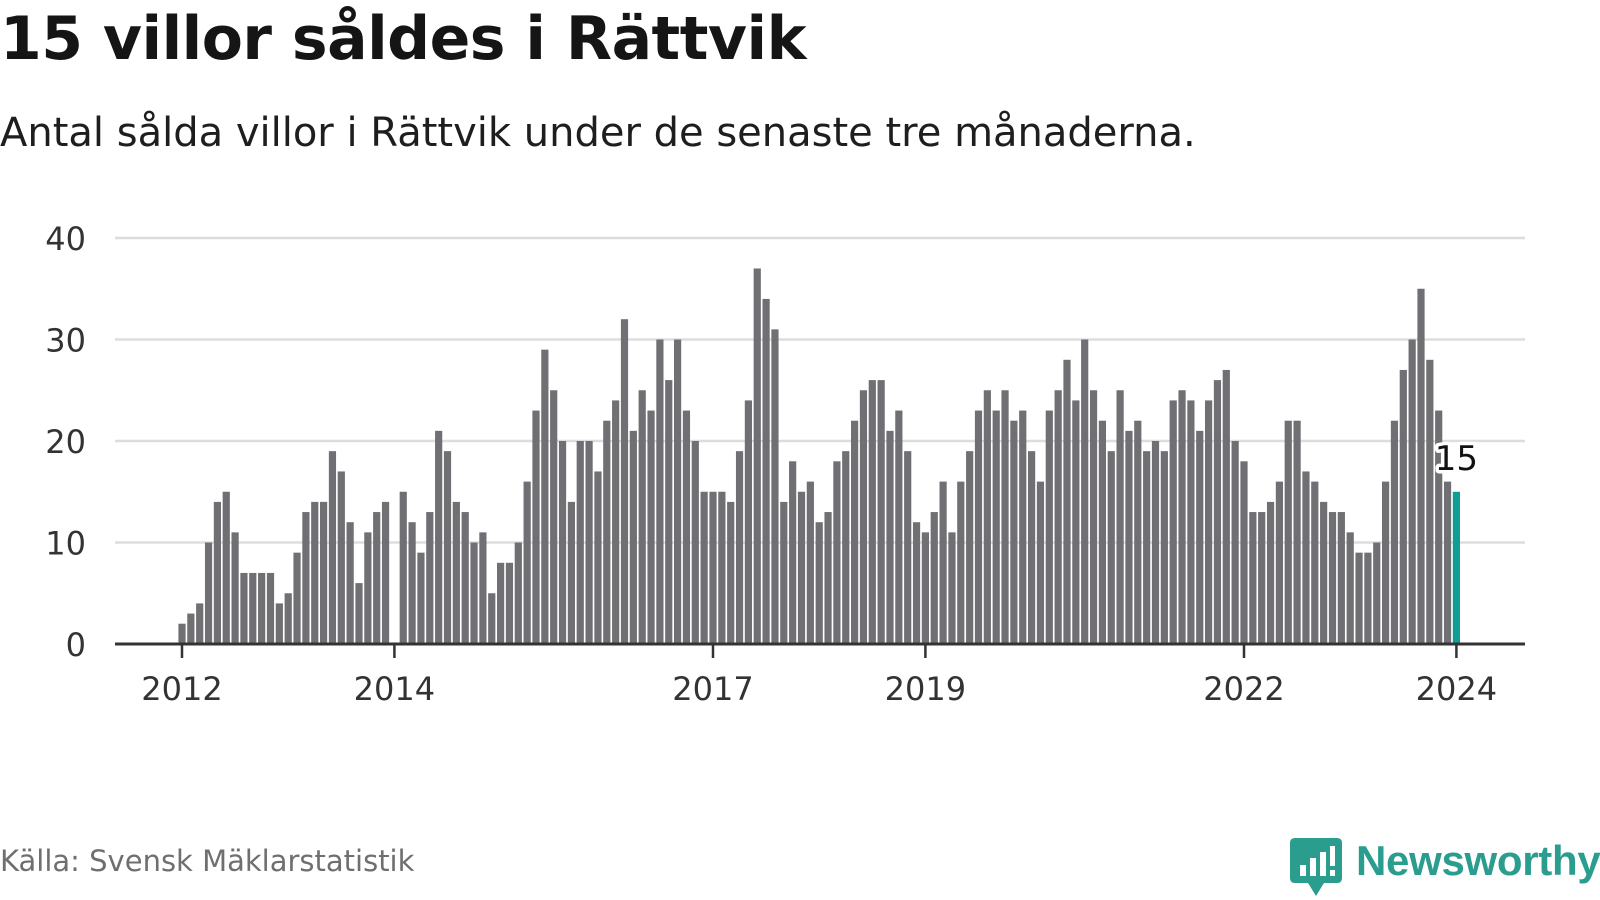  What do you see at coordinates (1456, 689) in the screenshot?
I see `x-tick-label: 2024` at bounding box center [1456, 689].